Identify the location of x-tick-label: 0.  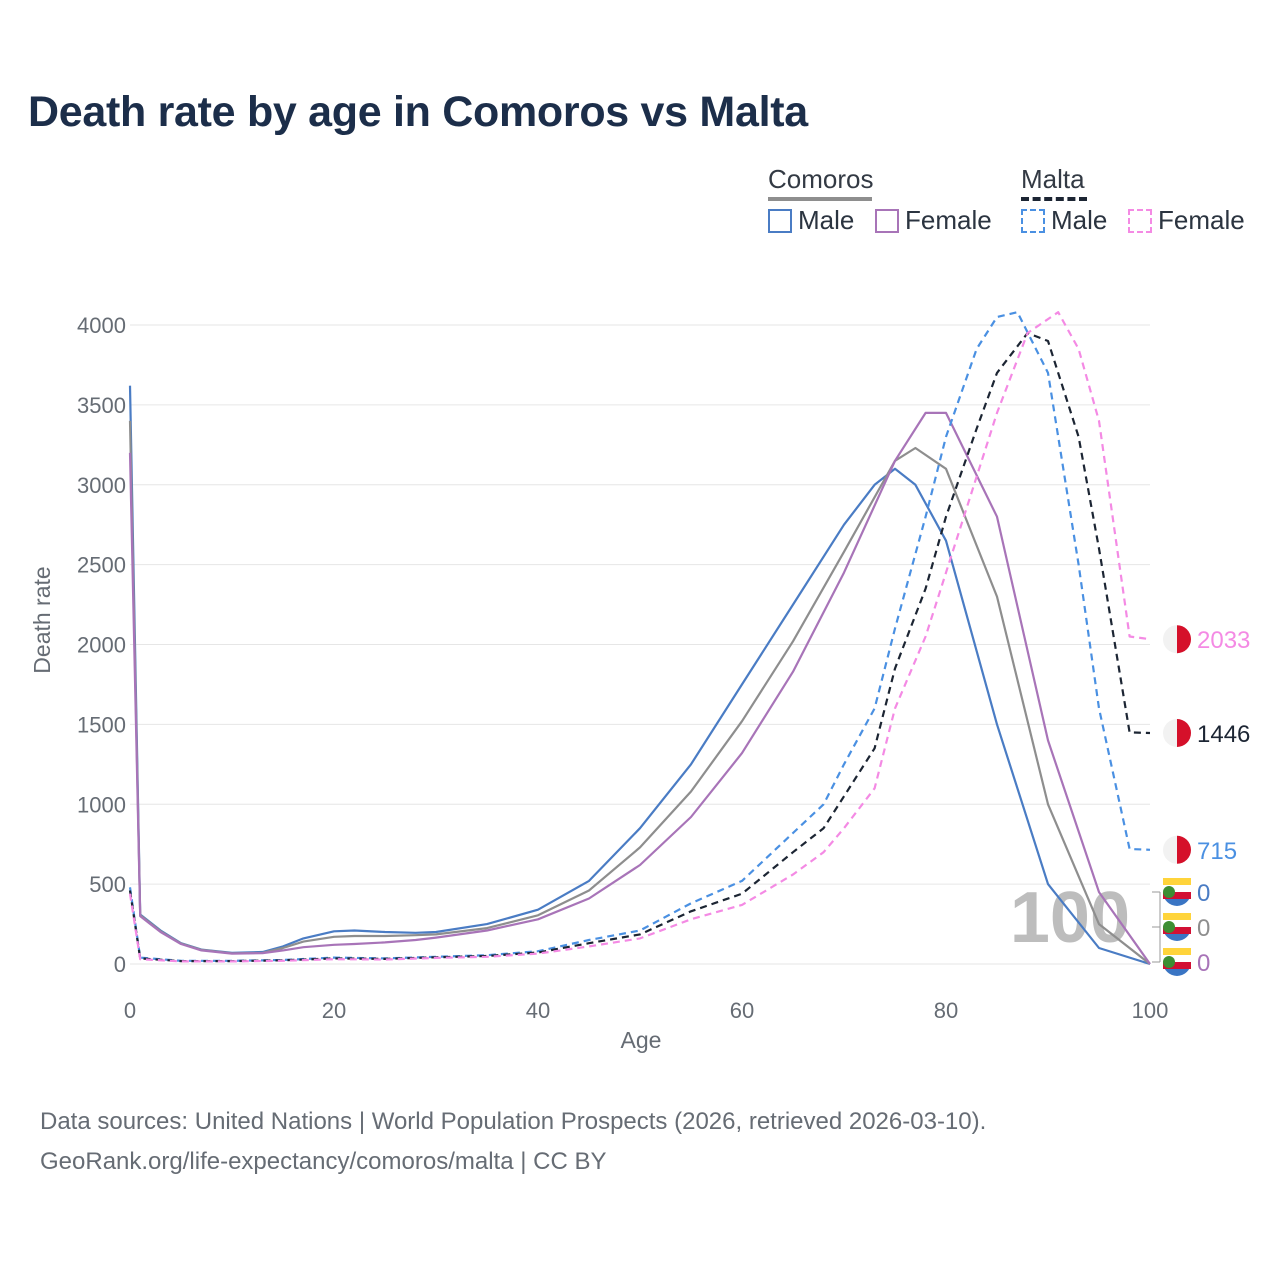
(130, 1010).